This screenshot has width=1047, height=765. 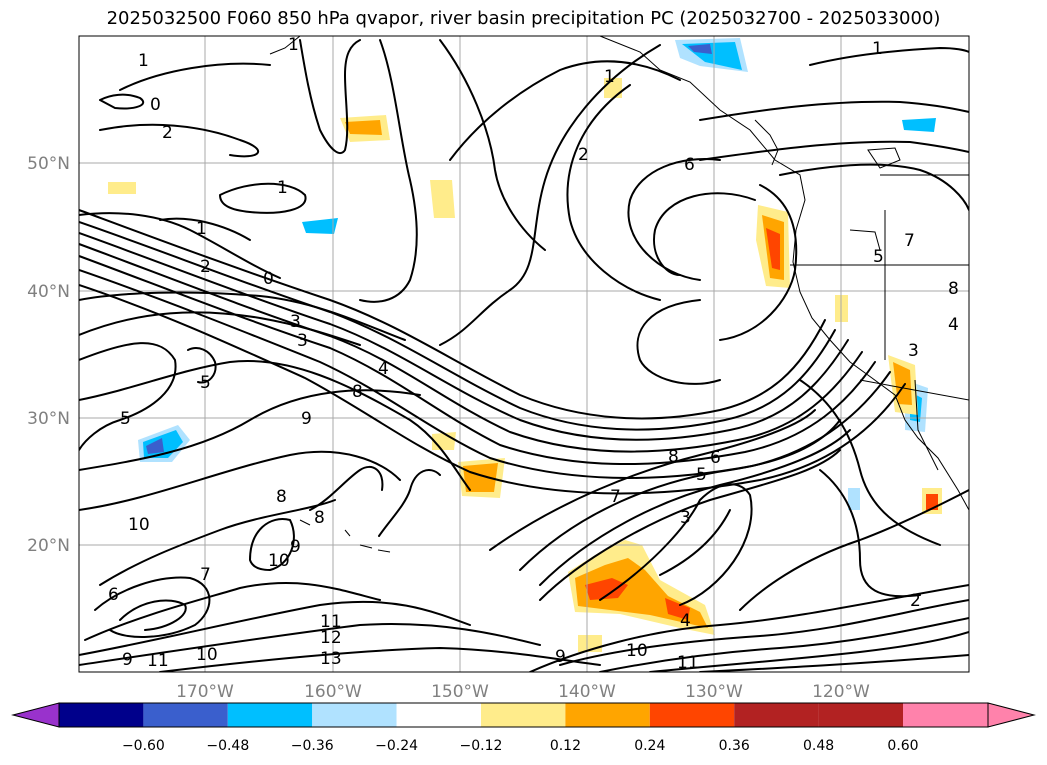 What do you see at coordinates (48, 546) in the screenshot?
I see `lat-label: 20°N` at bounding box center [48, 546].